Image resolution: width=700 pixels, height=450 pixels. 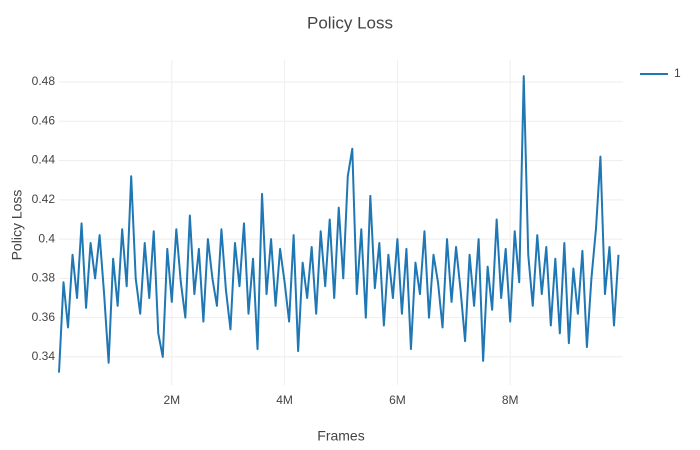 I want to click on y-tick-label: 0.42, so click(x=44, y=199).